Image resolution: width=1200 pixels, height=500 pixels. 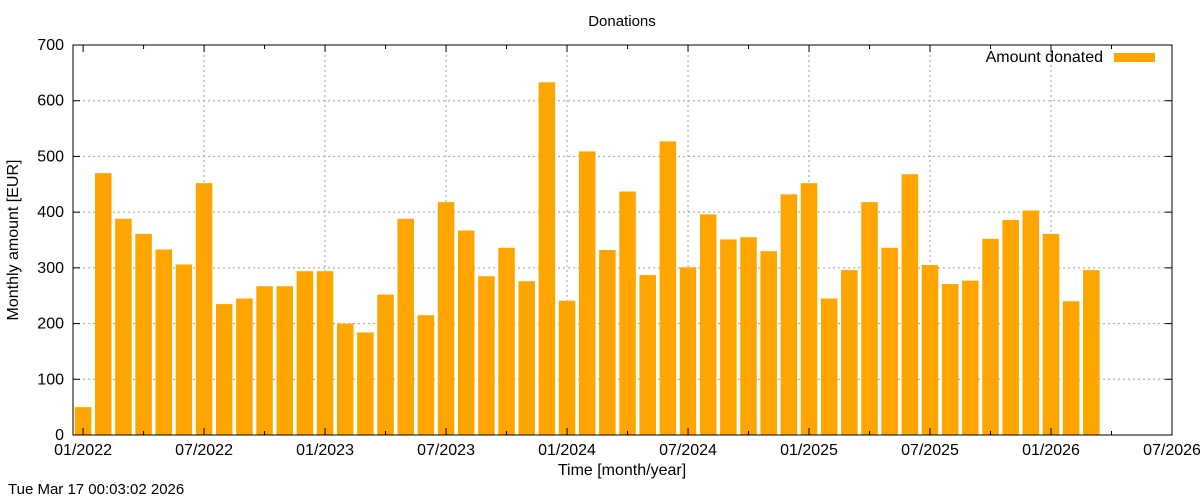 What do you see at coordinates (1051, 450) in the screenshot?
I see `x-tick-label: 01/2026` at bounding box center [1051, 450].